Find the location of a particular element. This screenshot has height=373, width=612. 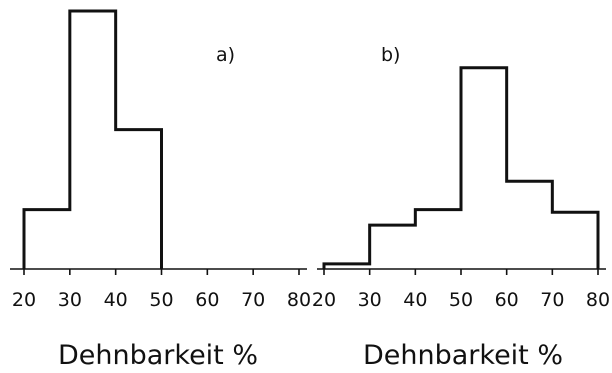

panel-label: a) is located at coordinates (225, 55).